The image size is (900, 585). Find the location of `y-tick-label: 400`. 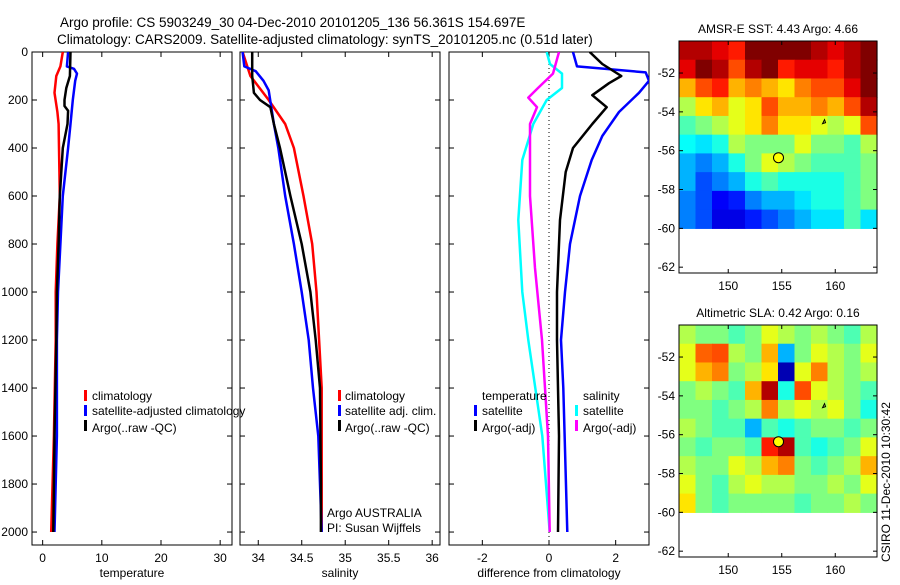

y-tick-label: 400 is located at coordinates (18, 148).